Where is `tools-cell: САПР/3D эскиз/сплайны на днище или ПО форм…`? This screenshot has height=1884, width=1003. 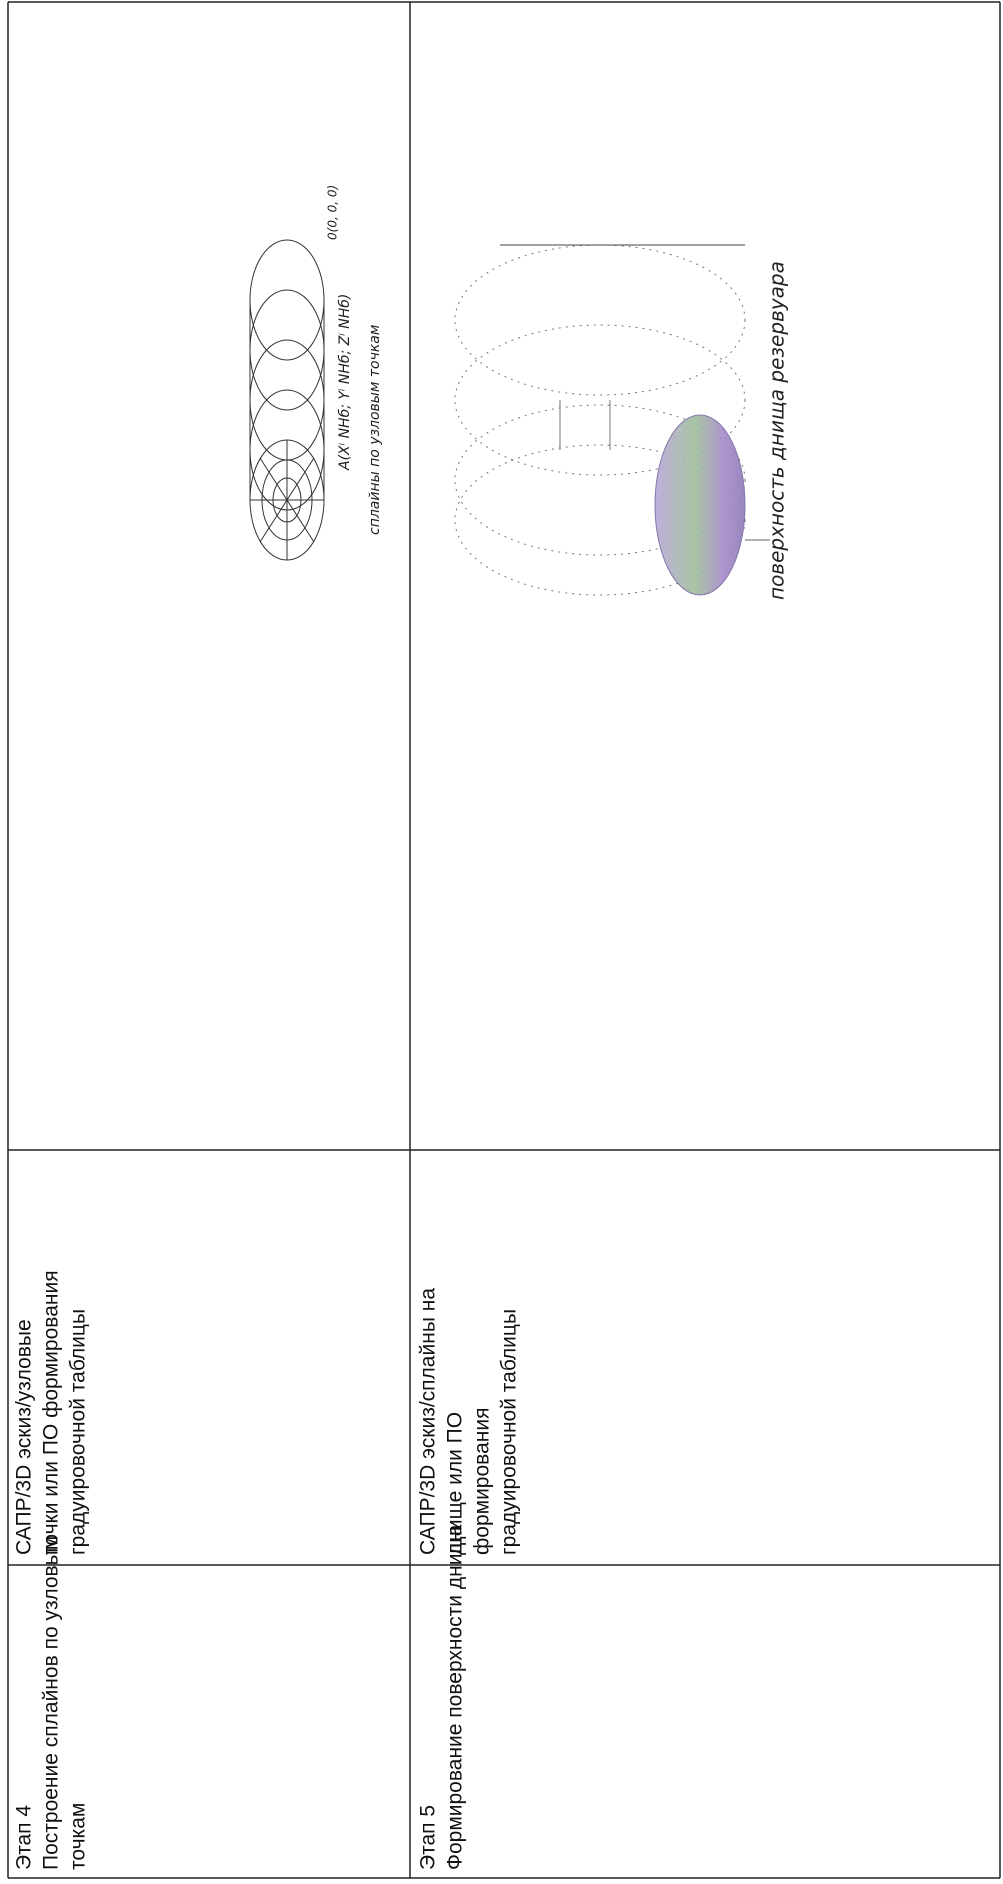 tools-cell: САПР/3D эскиз/сплайны на днище или ПО форм… is located at coordinates (468, 1421).